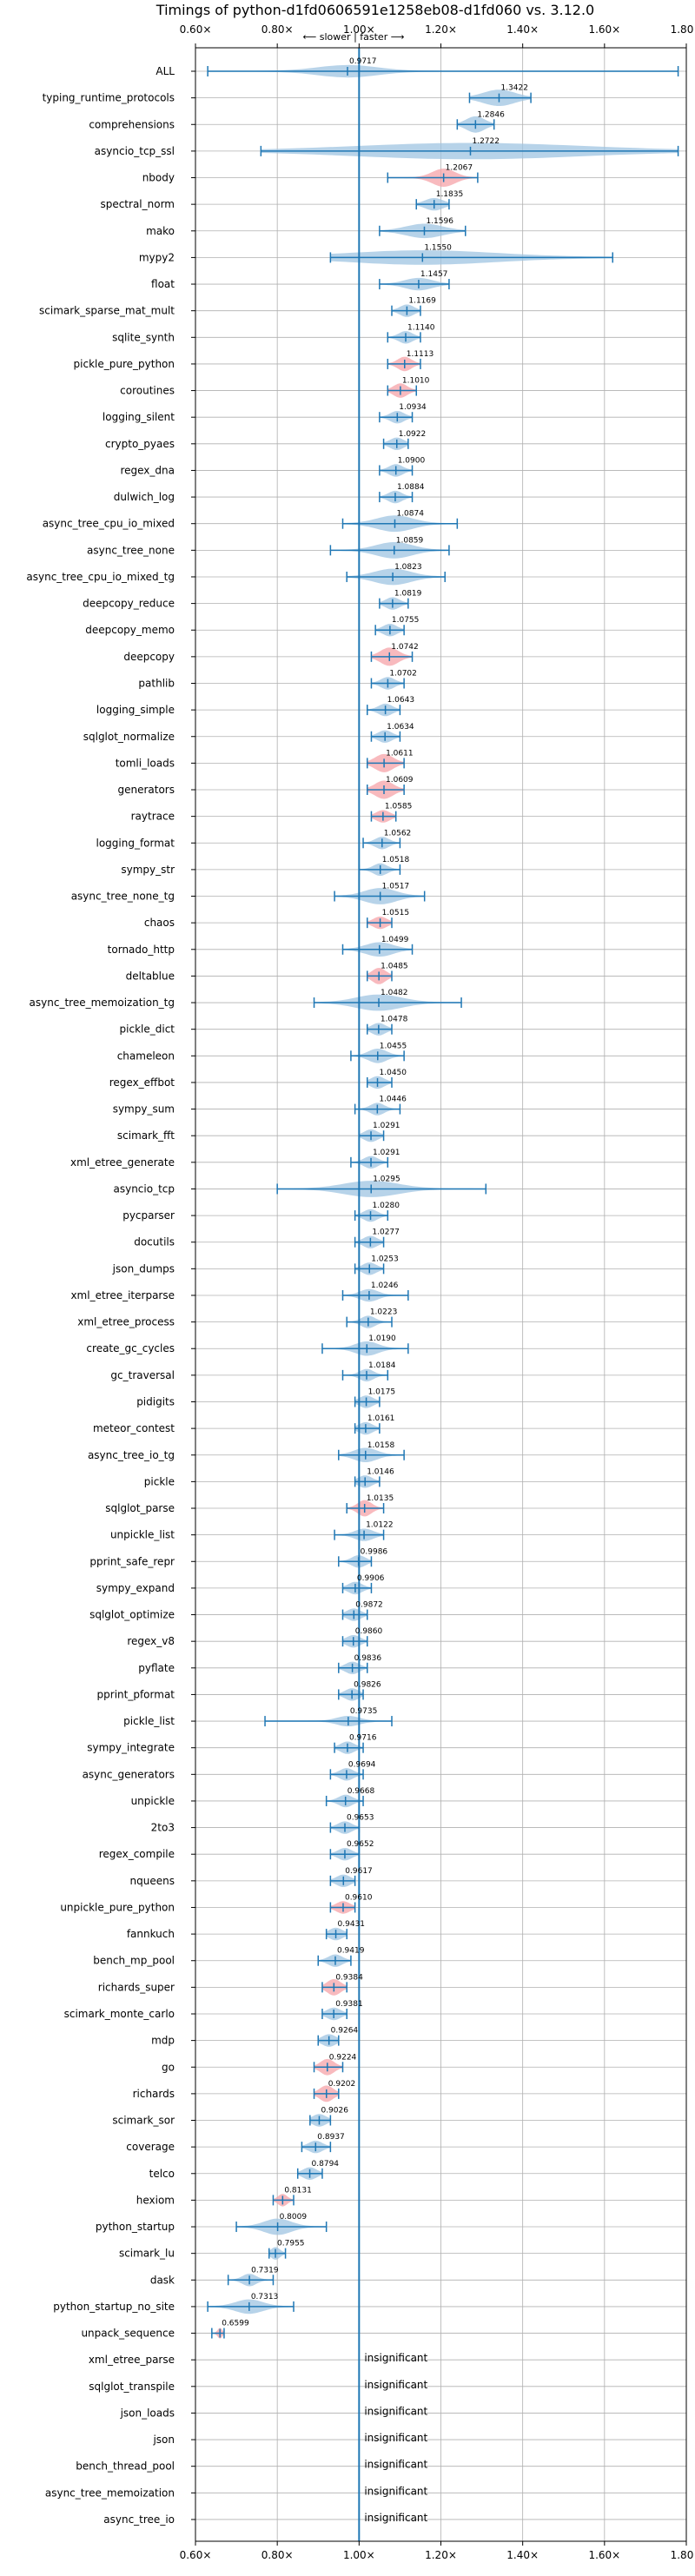  Describe the element at coordinates (412, 460) in the screenshot. I see `value-label: 1.0900` at that location.